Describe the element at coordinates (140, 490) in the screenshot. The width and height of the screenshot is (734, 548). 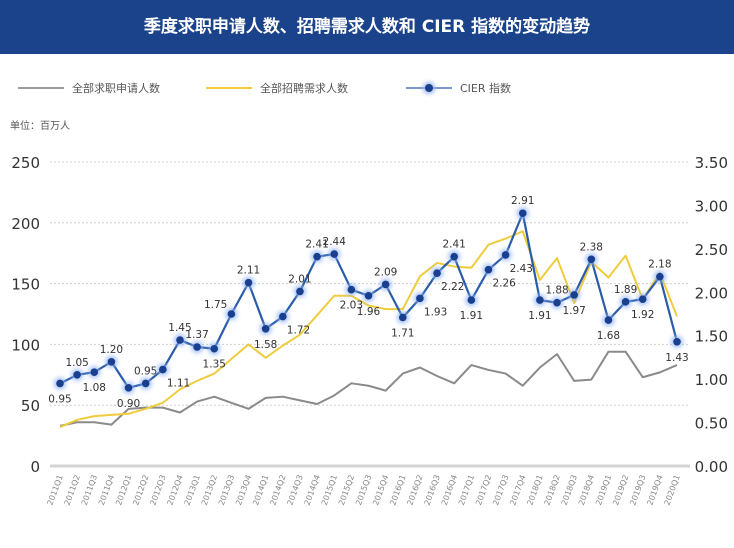
I see `x-tick-label: 2012Q2` at that location.